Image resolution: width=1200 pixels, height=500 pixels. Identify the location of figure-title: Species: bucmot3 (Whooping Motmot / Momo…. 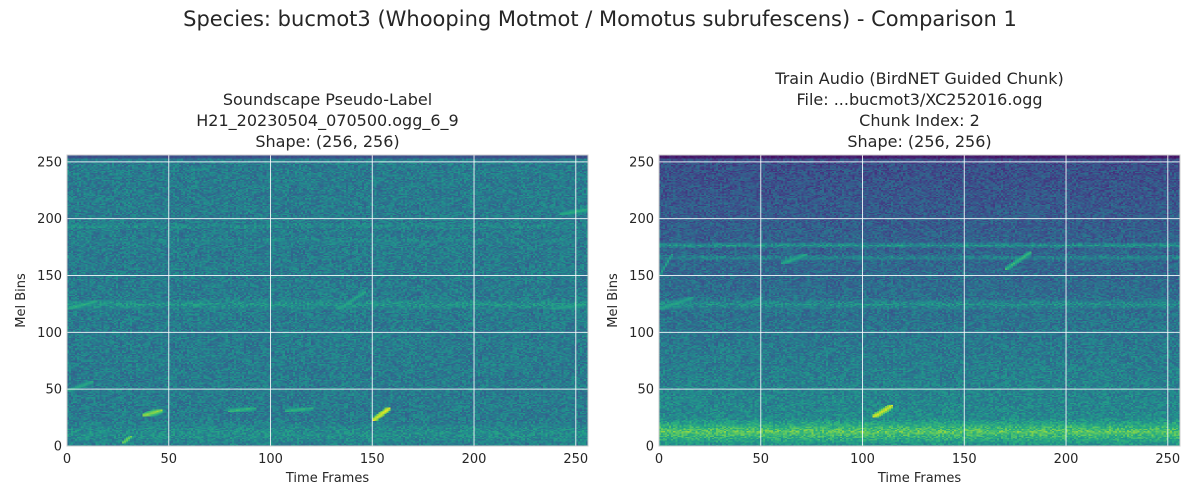
(600, 19).